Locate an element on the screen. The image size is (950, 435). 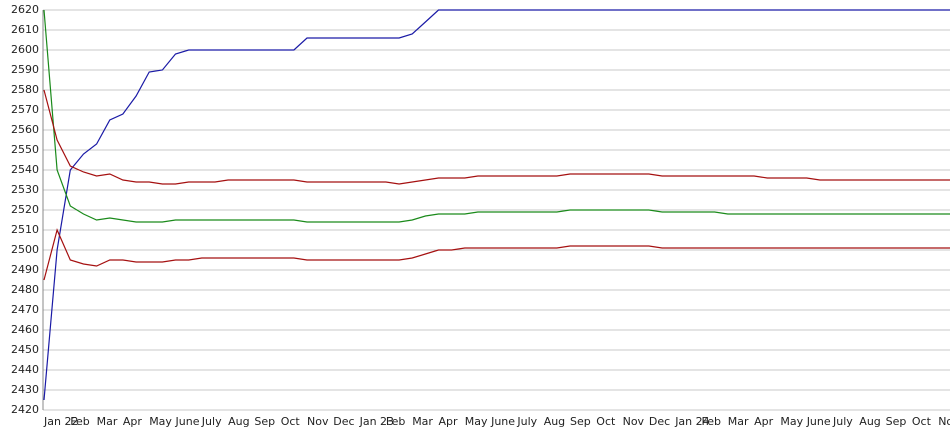
x-tick-label: Jan 24 is located at coordinates (691, 421).